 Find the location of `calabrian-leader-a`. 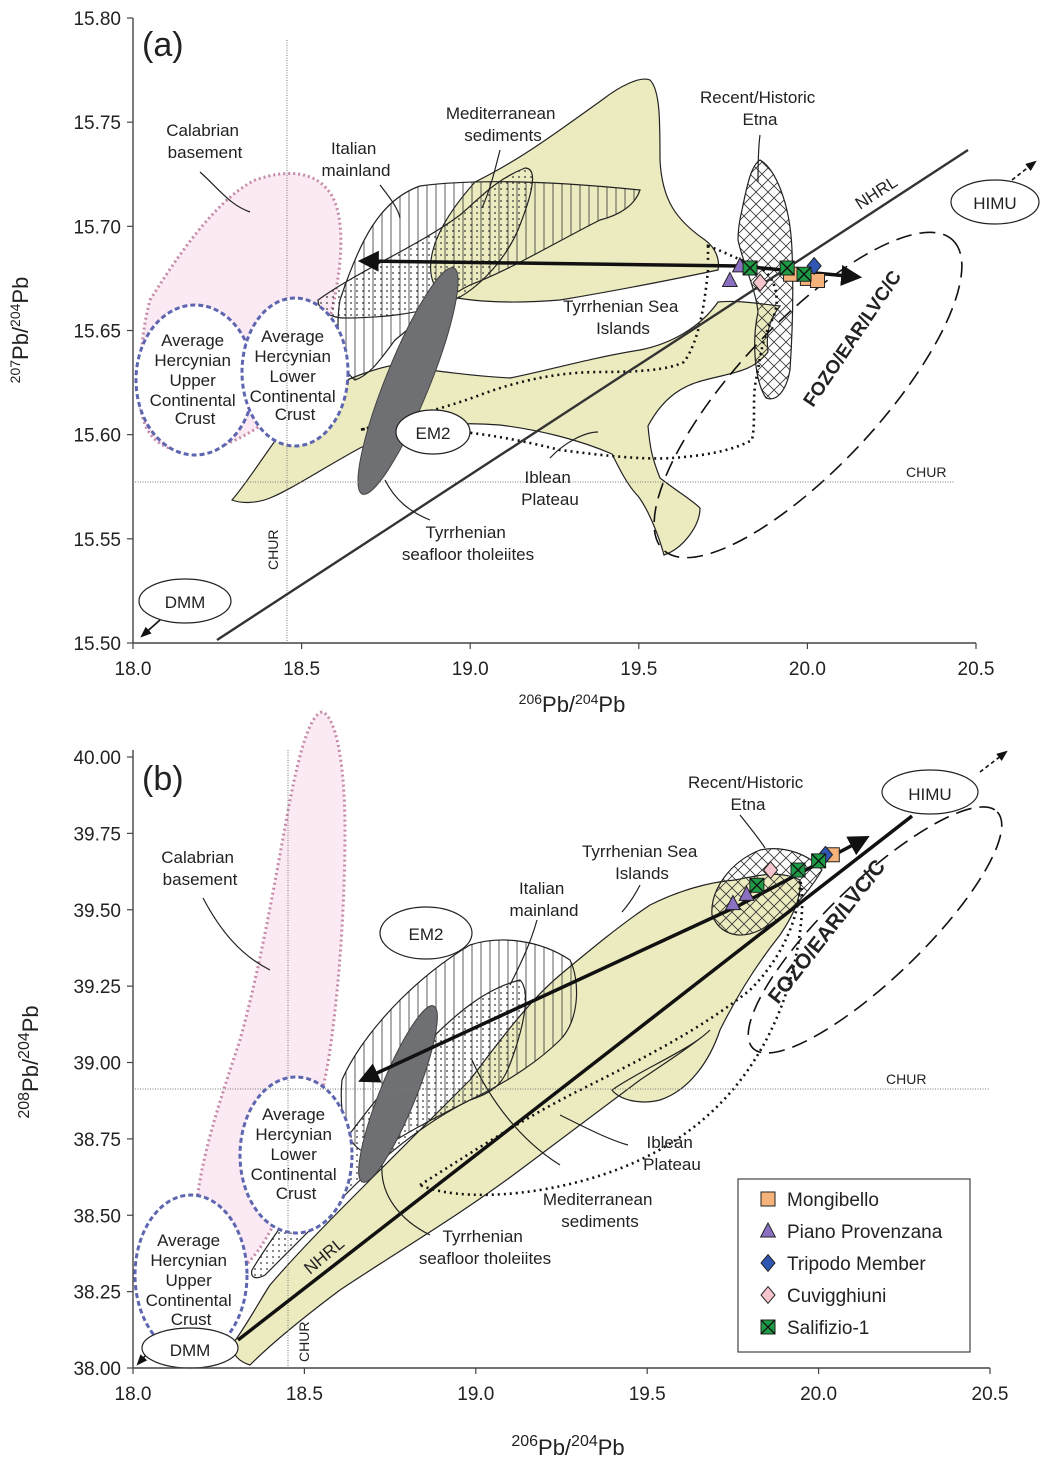

calabrian-leader-a is located at coordinates (225, 192).